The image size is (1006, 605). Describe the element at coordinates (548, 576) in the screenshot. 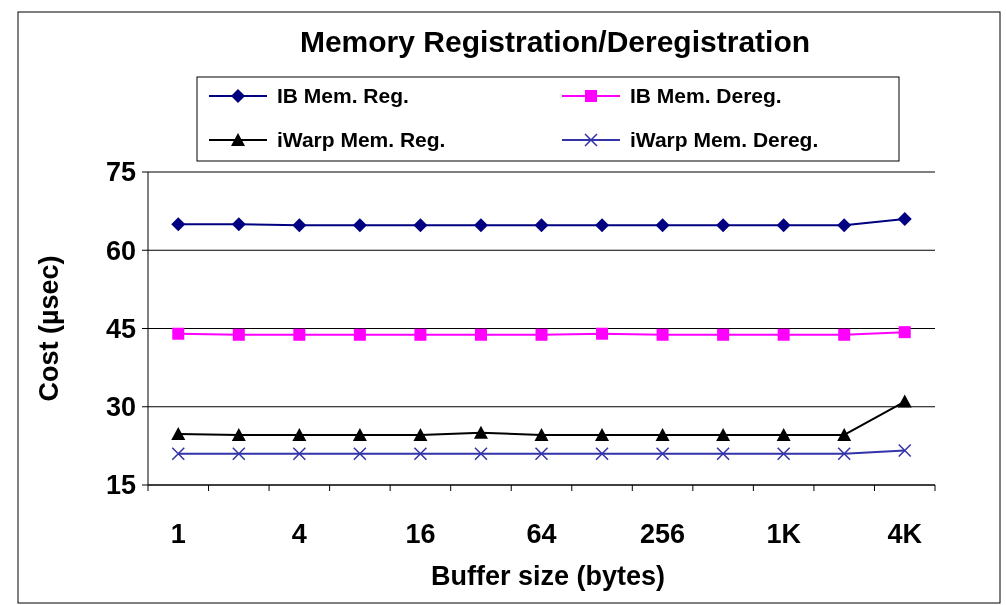

I see `x-axis-title: Buffer size (bytes)` at that location.